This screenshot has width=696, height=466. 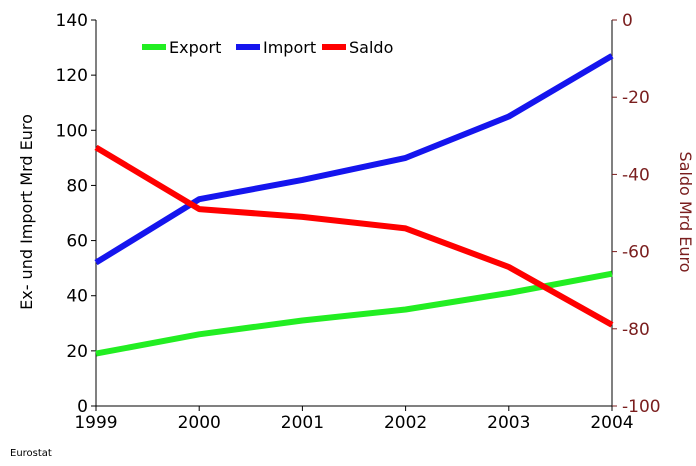 I want to click on left-tick-label: 100, so click(x=72, y=131).